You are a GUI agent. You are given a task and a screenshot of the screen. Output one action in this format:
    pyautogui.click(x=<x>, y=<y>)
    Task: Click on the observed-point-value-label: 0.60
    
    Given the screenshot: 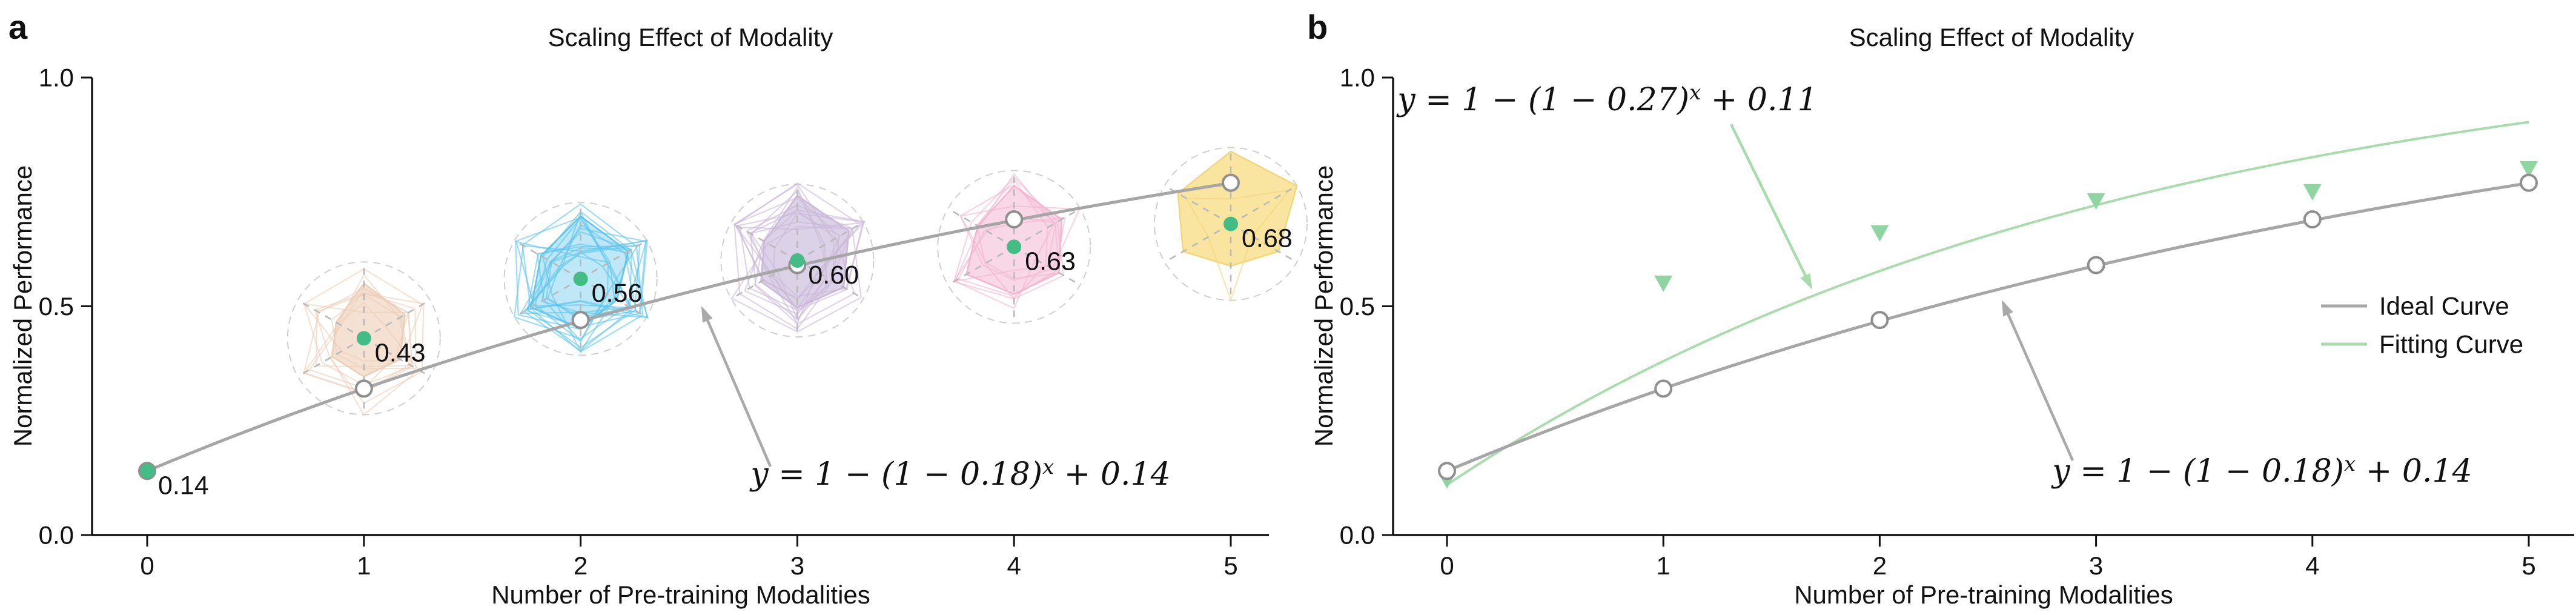 What is the action you would take?
    pyautogui.click(x=833, y=275)
    